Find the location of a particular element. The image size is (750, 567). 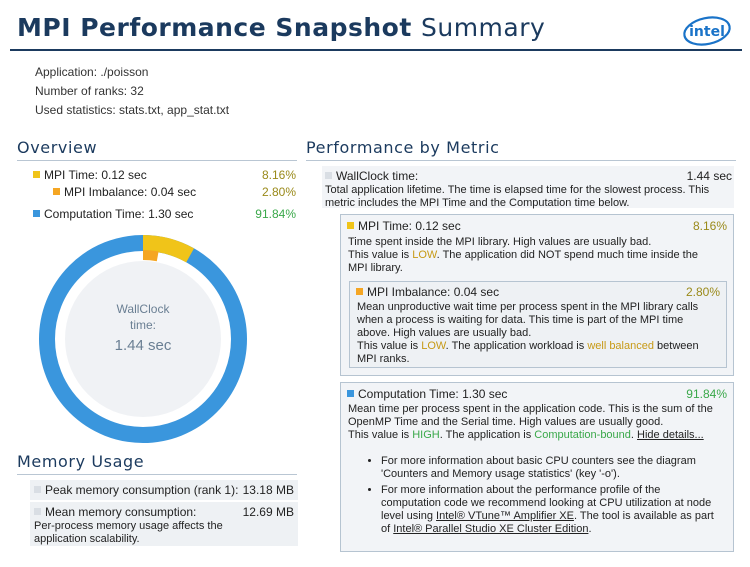

computation-desc-2e: . is located at coordinates (634, 435).